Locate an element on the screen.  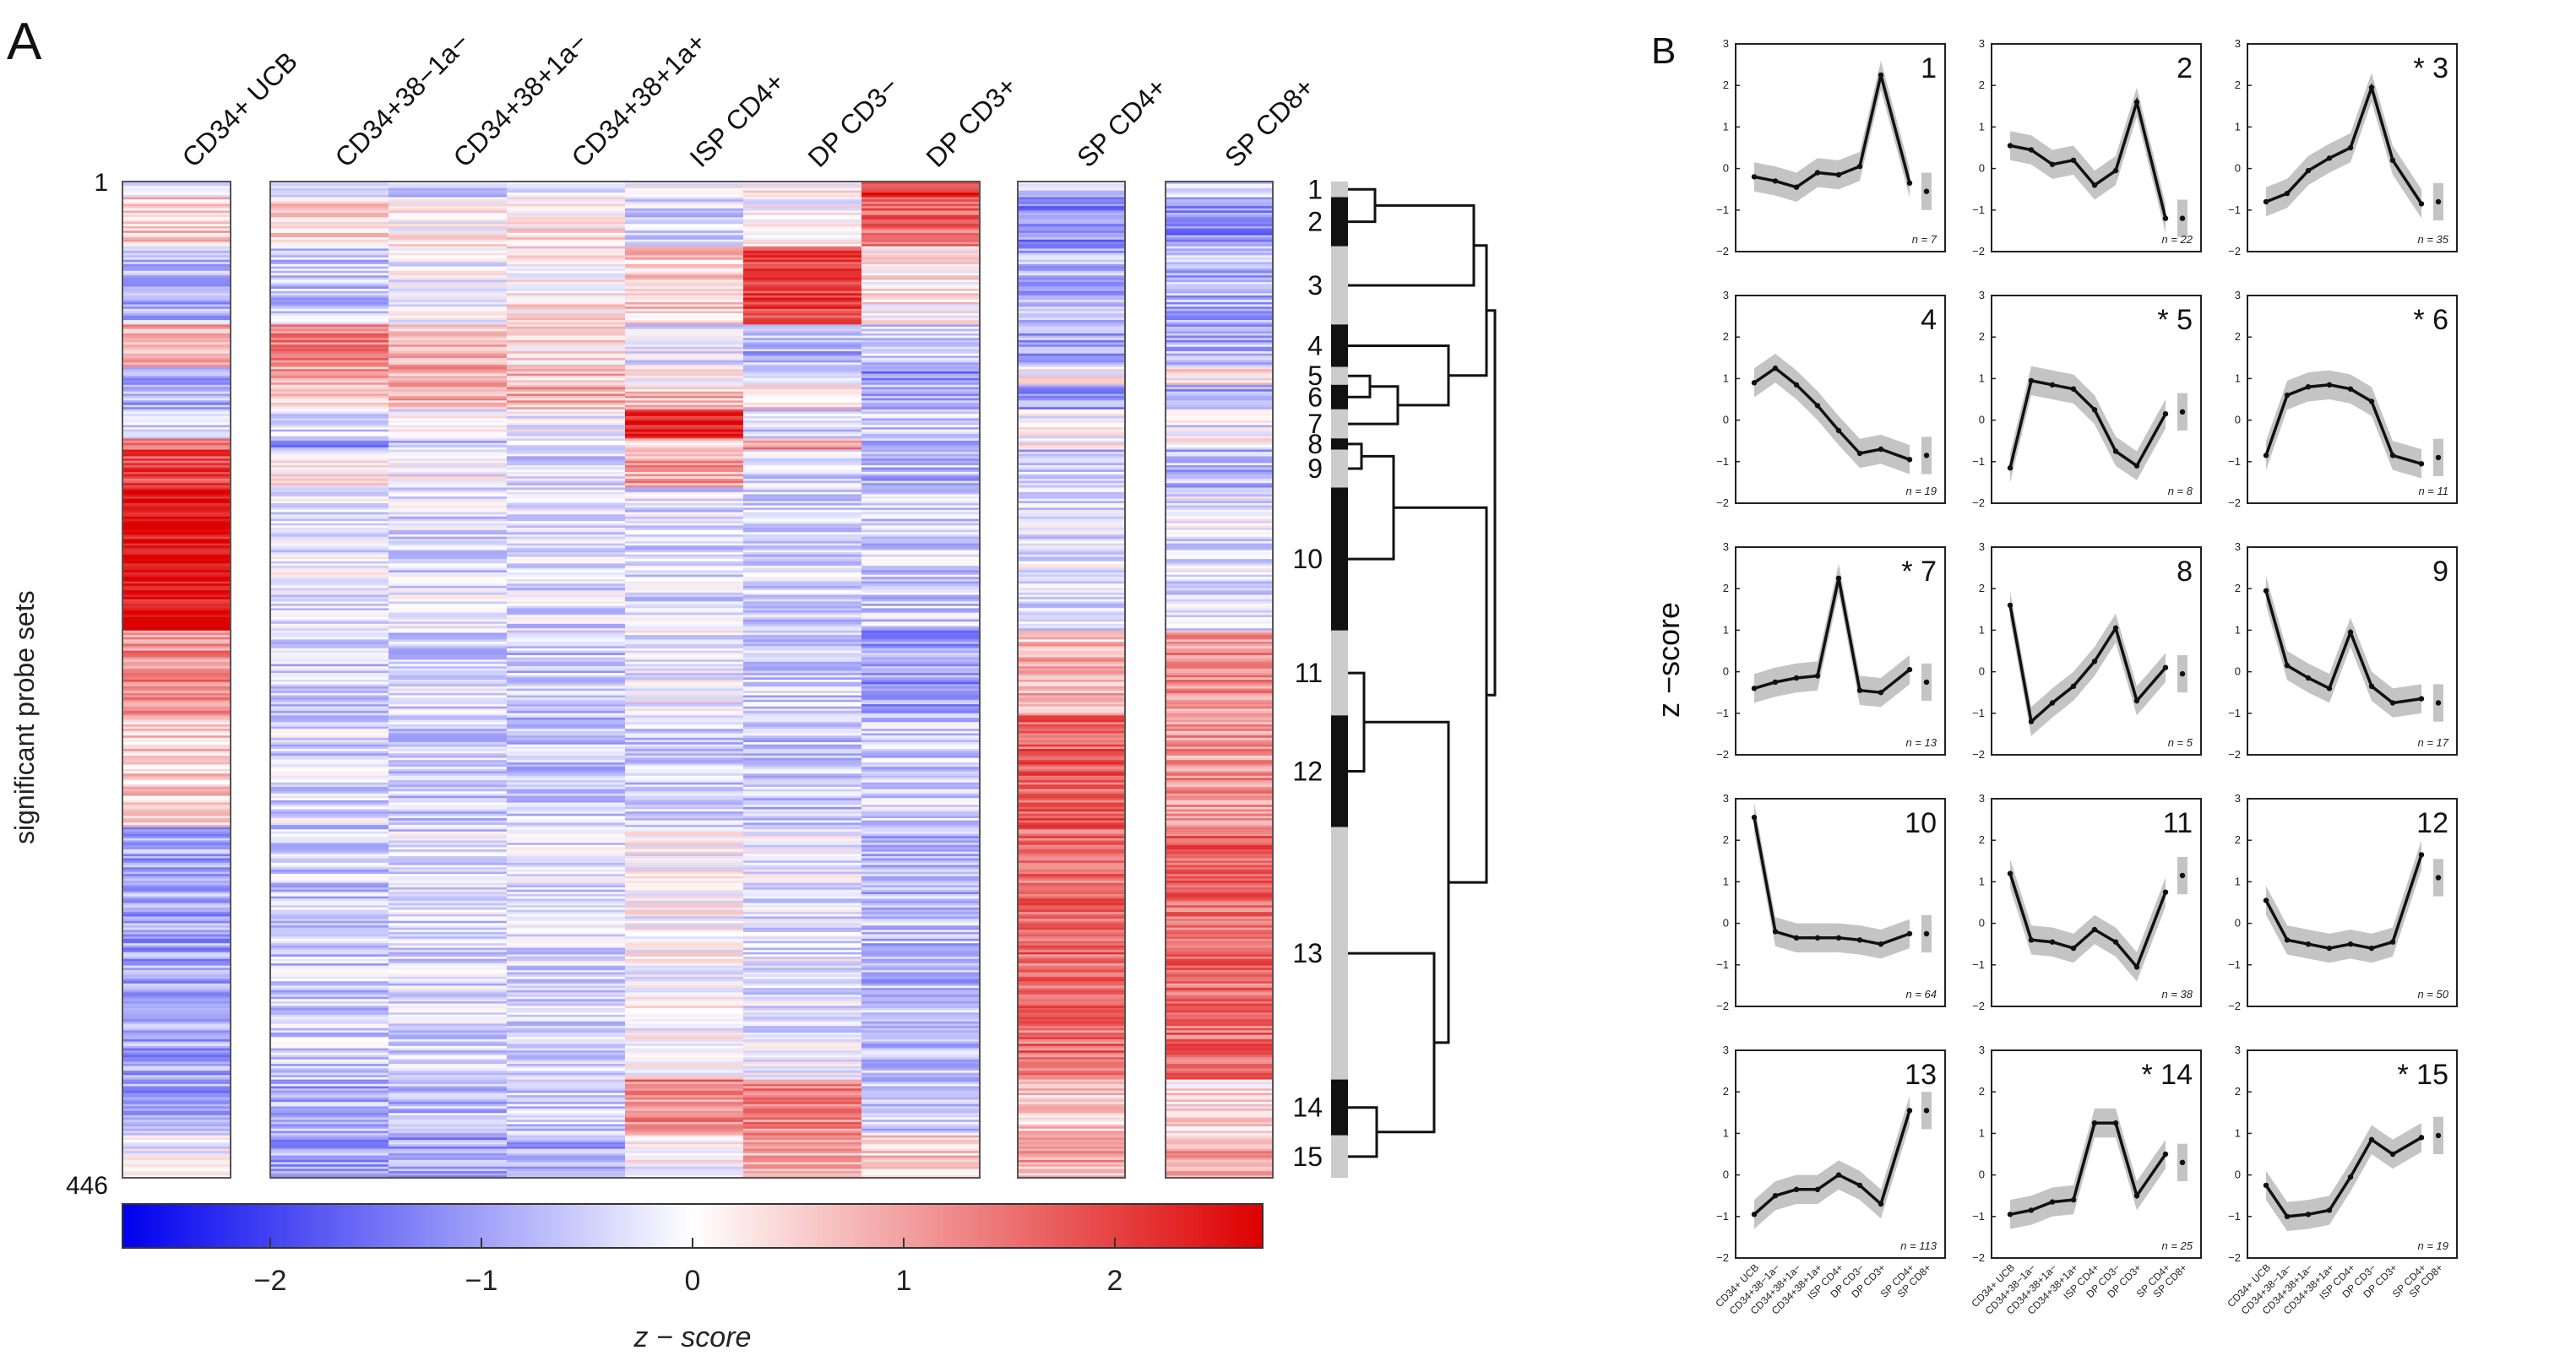
cluster-number: 6 is located at coordinates (1315, 397).